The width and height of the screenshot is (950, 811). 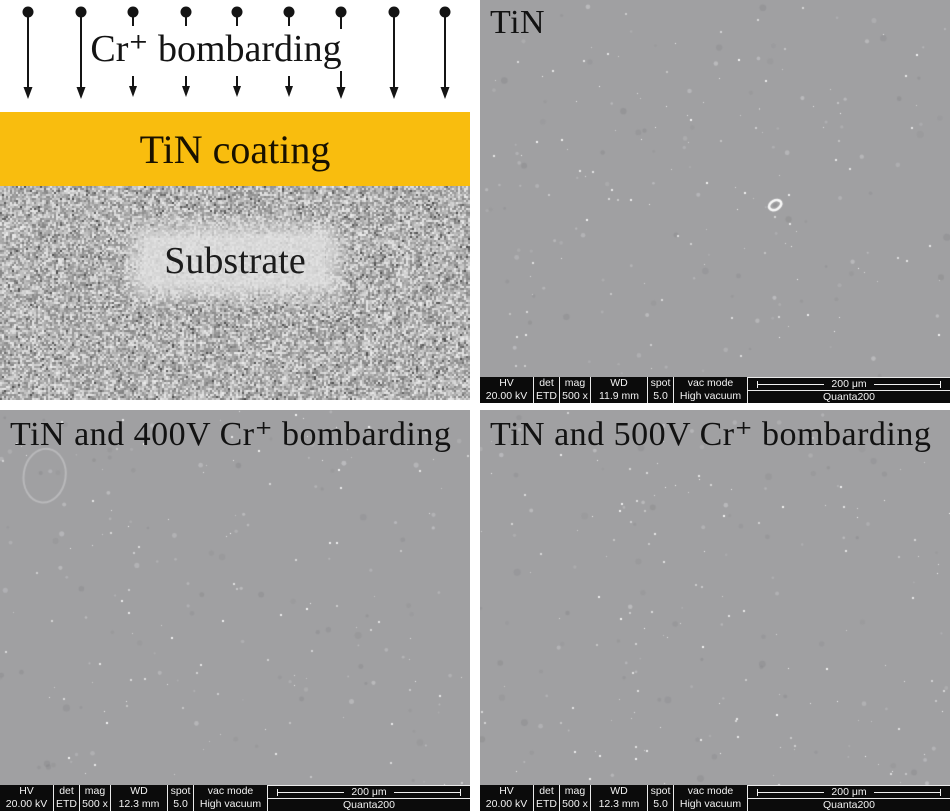 I want to click on substrate-label: Substrate, so click(x=235, y=261).